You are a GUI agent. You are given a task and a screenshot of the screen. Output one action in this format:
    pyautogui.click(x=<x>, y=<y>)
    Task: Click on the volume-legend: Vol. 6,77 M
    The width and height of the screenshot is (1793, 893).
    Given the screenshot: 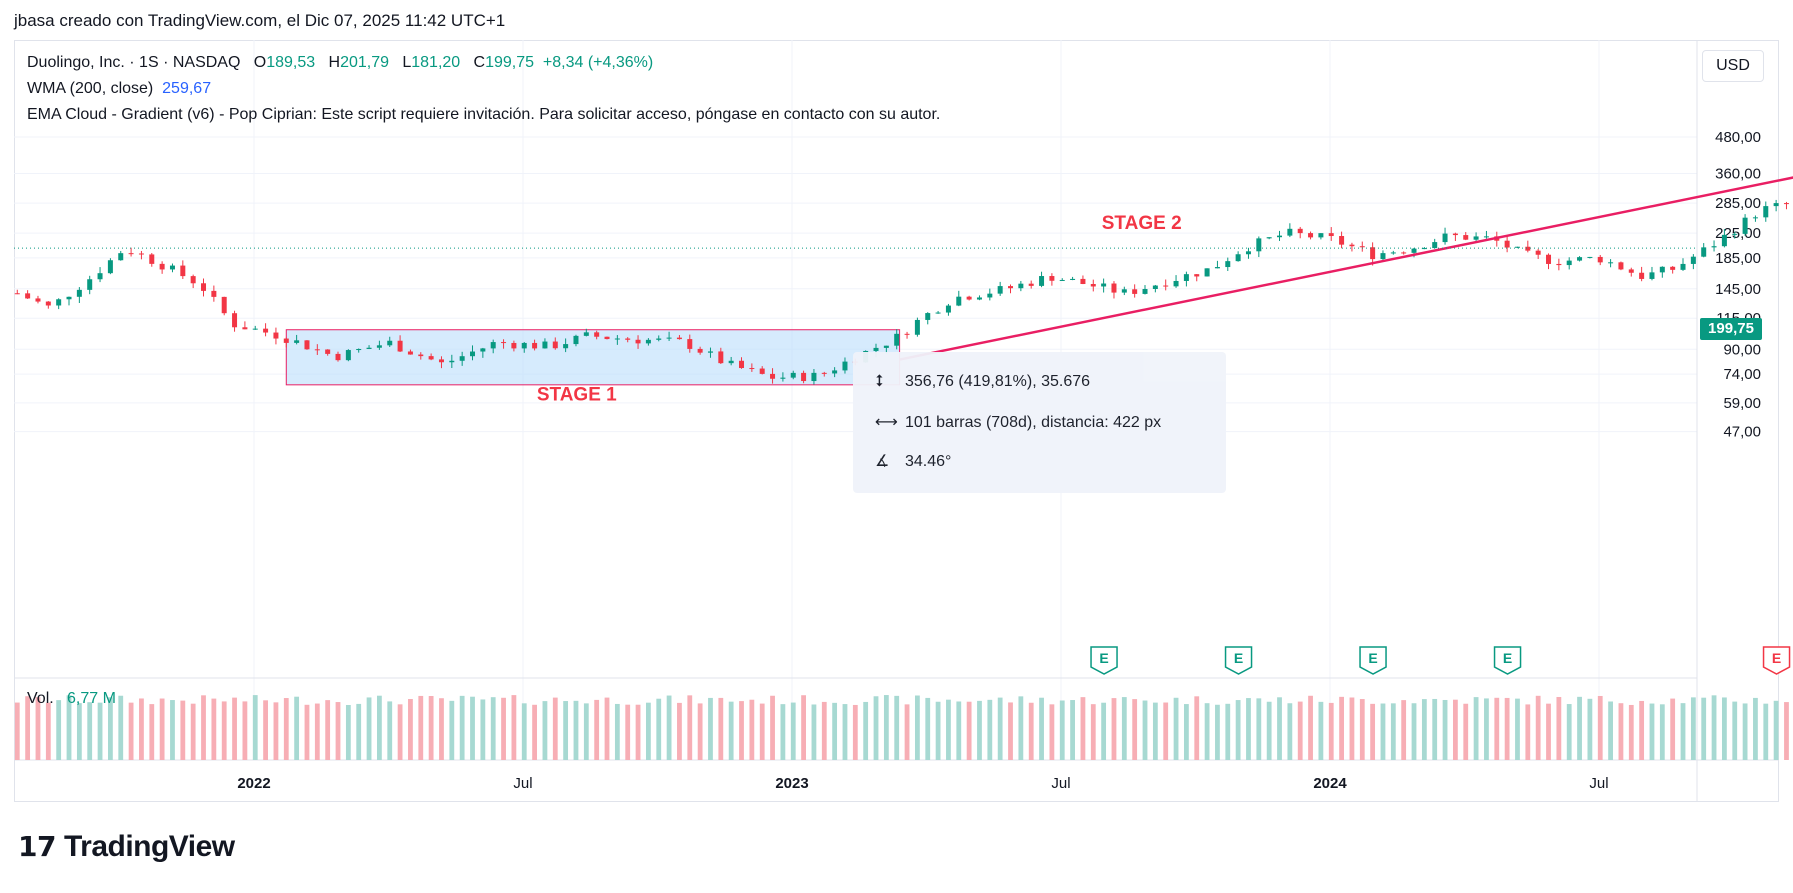 What is the action you would take?
    pyautogui.click(x=71, y=699)
    